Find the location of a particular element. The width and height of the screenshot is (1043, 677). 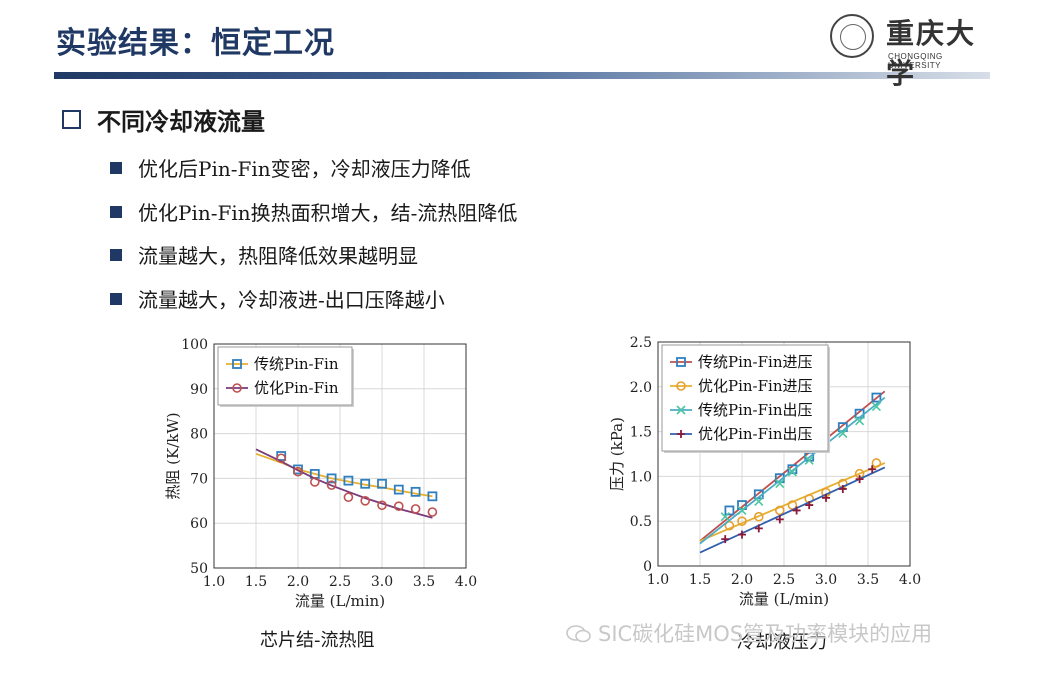

y-tick-label: 80 is located at coordinates (199, 435).